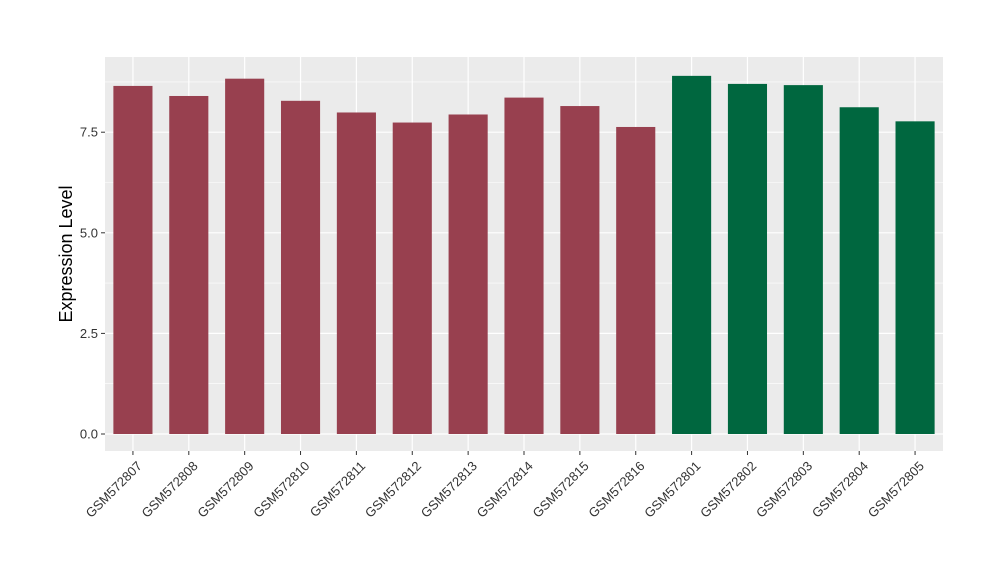 The height and width of the screenshot is (580, 1000). What do you see at coordinates (89, 132) in the screenshot?
I see `y-tick-label: 7.5` at bounding box center [89, 132].